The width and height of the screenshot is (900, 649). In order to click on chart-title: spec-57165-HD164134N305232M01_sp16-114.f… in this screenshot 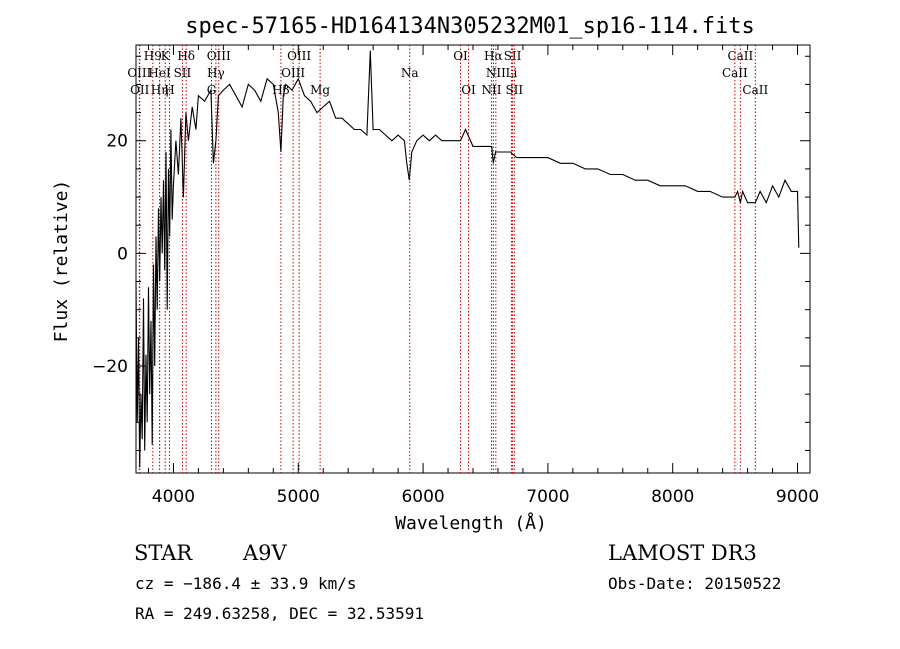, I will do `click(470, 26)`.